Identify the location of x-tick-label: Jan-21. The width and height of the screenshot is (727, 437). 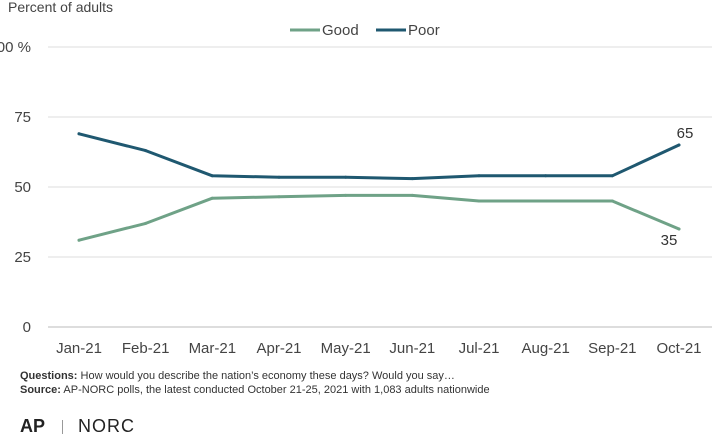
(79, 348).